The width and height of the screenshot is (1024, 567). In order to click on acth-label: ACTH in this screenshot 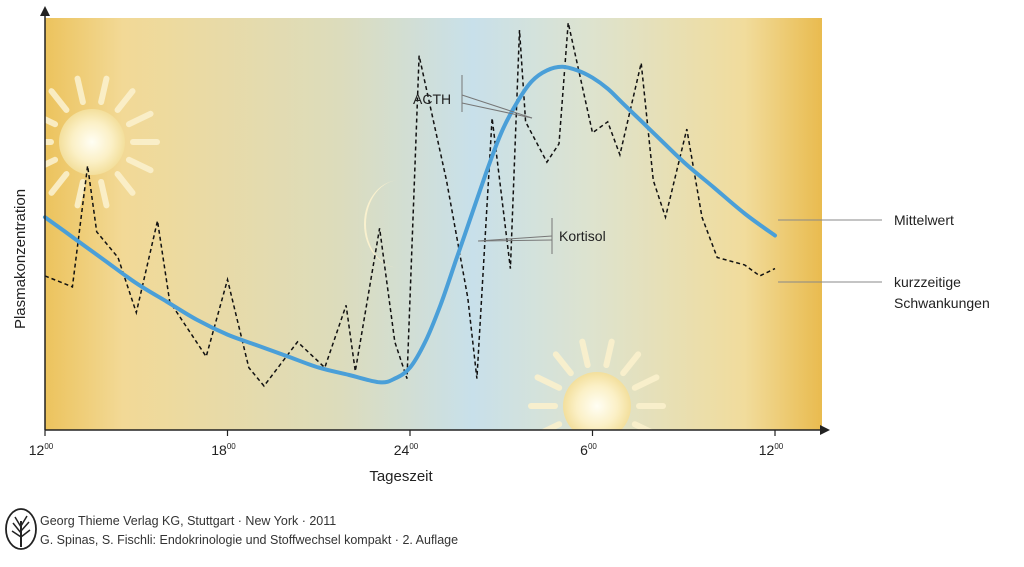, I will do `click(432, 99)`.